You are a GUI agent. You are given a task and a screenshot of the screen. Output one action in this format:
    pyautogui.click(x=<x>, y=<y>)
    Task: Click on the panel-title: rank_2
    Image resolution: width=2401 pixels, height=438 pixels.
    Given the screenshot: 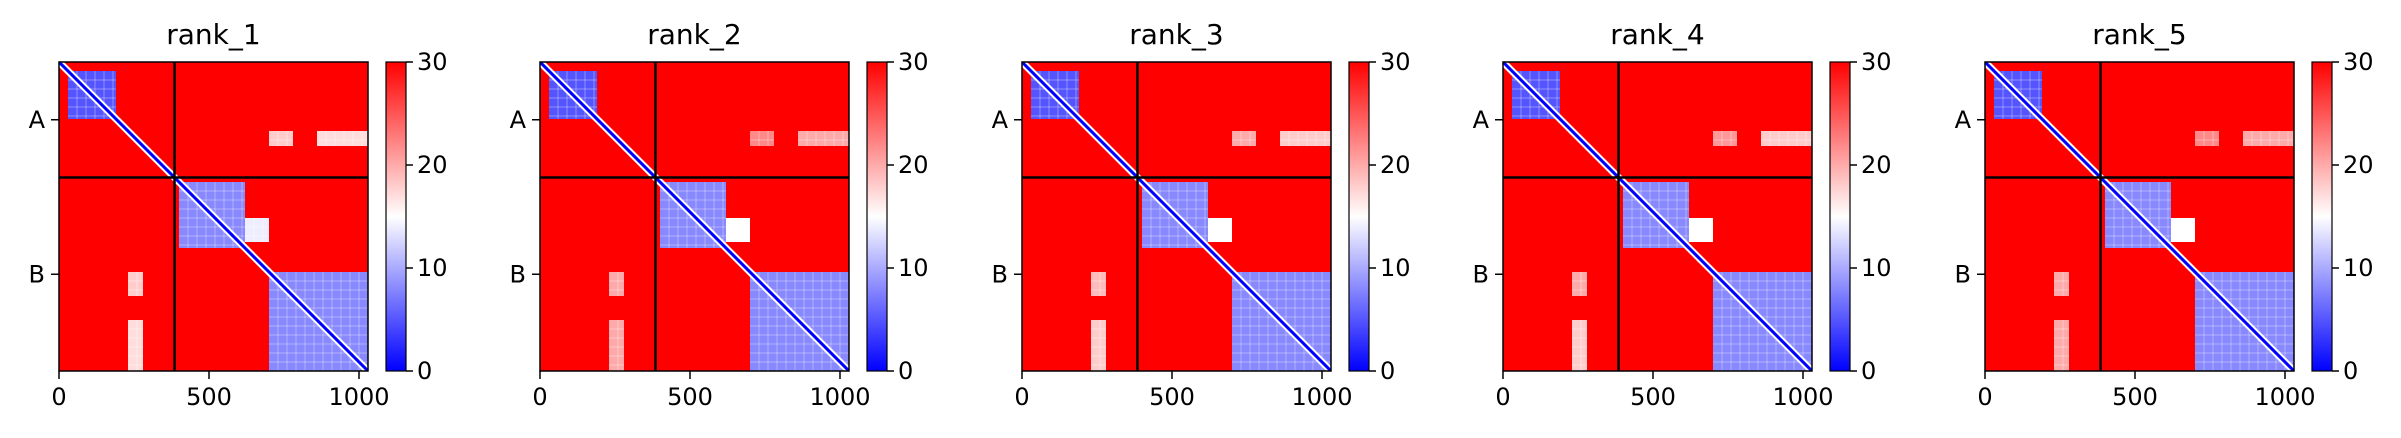 What is the action you would take?
    pyautogui.click(x=694, y=34)
    